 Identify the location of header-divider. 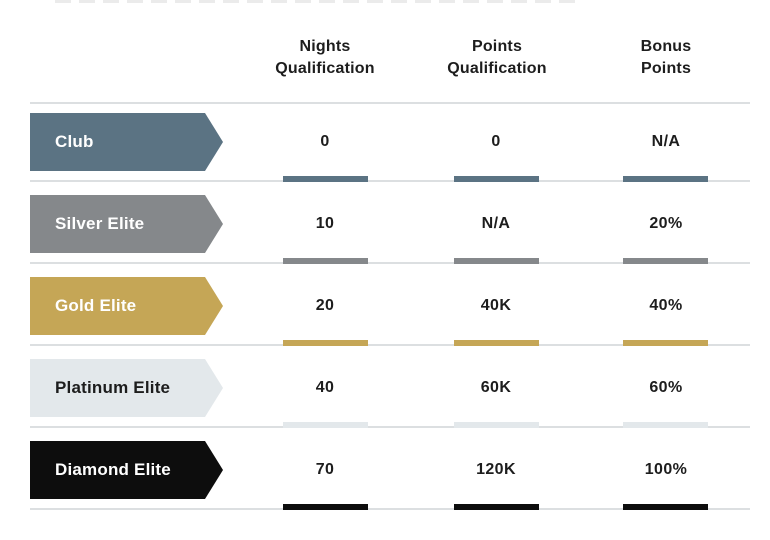
(390, 103).